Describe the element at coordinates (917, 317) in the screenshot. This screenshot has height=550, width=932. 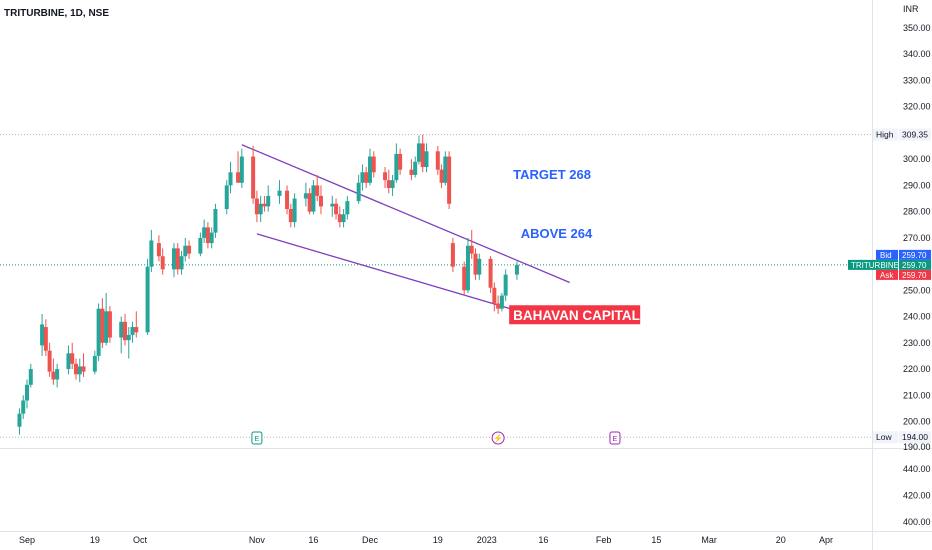
I see `y-tick-label: 240.00` at that location.